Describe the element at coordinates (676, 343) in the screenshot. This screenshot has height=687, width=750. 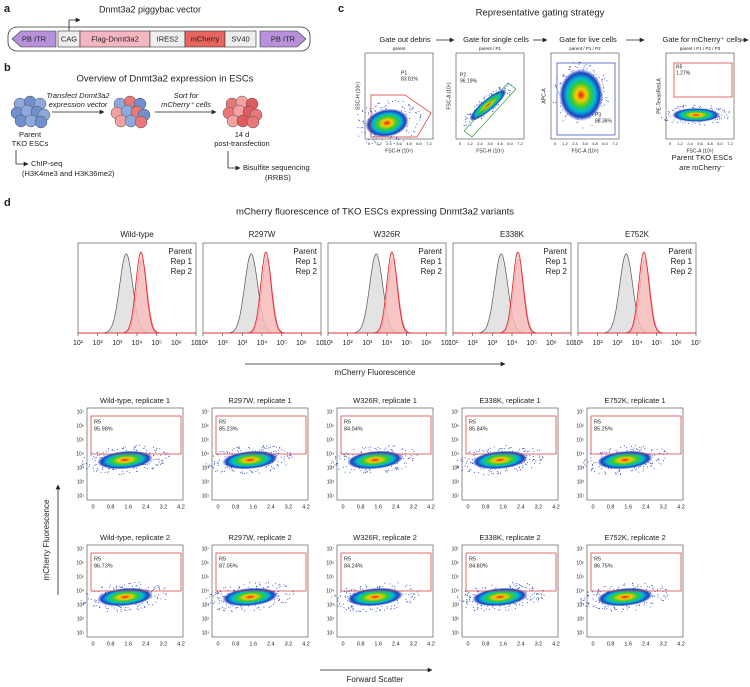
I see `x-tick-label: 10⁶` at that location.